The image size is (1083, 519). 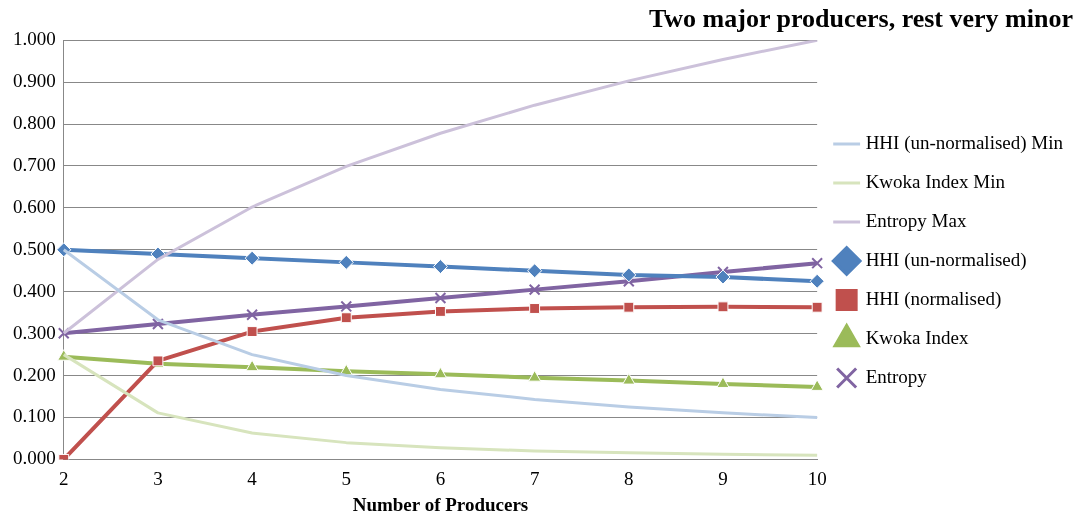 I want to click on y-tick-label: 0.400, so click(x=34, y=290).